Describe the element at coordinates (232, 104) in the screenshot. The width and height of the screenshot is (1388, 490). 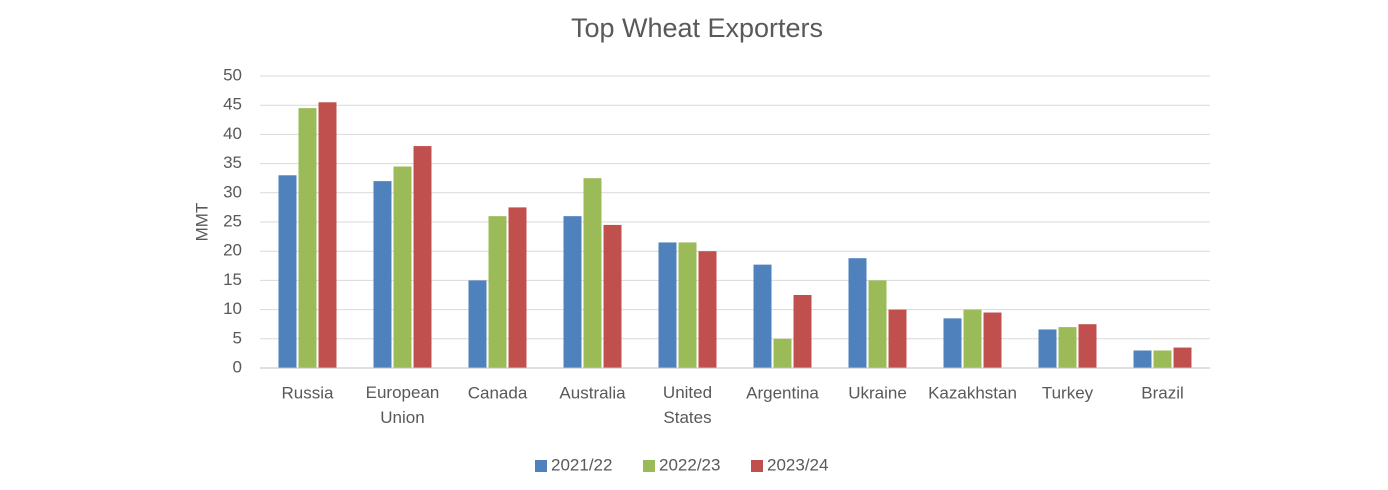
I see `y-tick-label: 45` at that location.